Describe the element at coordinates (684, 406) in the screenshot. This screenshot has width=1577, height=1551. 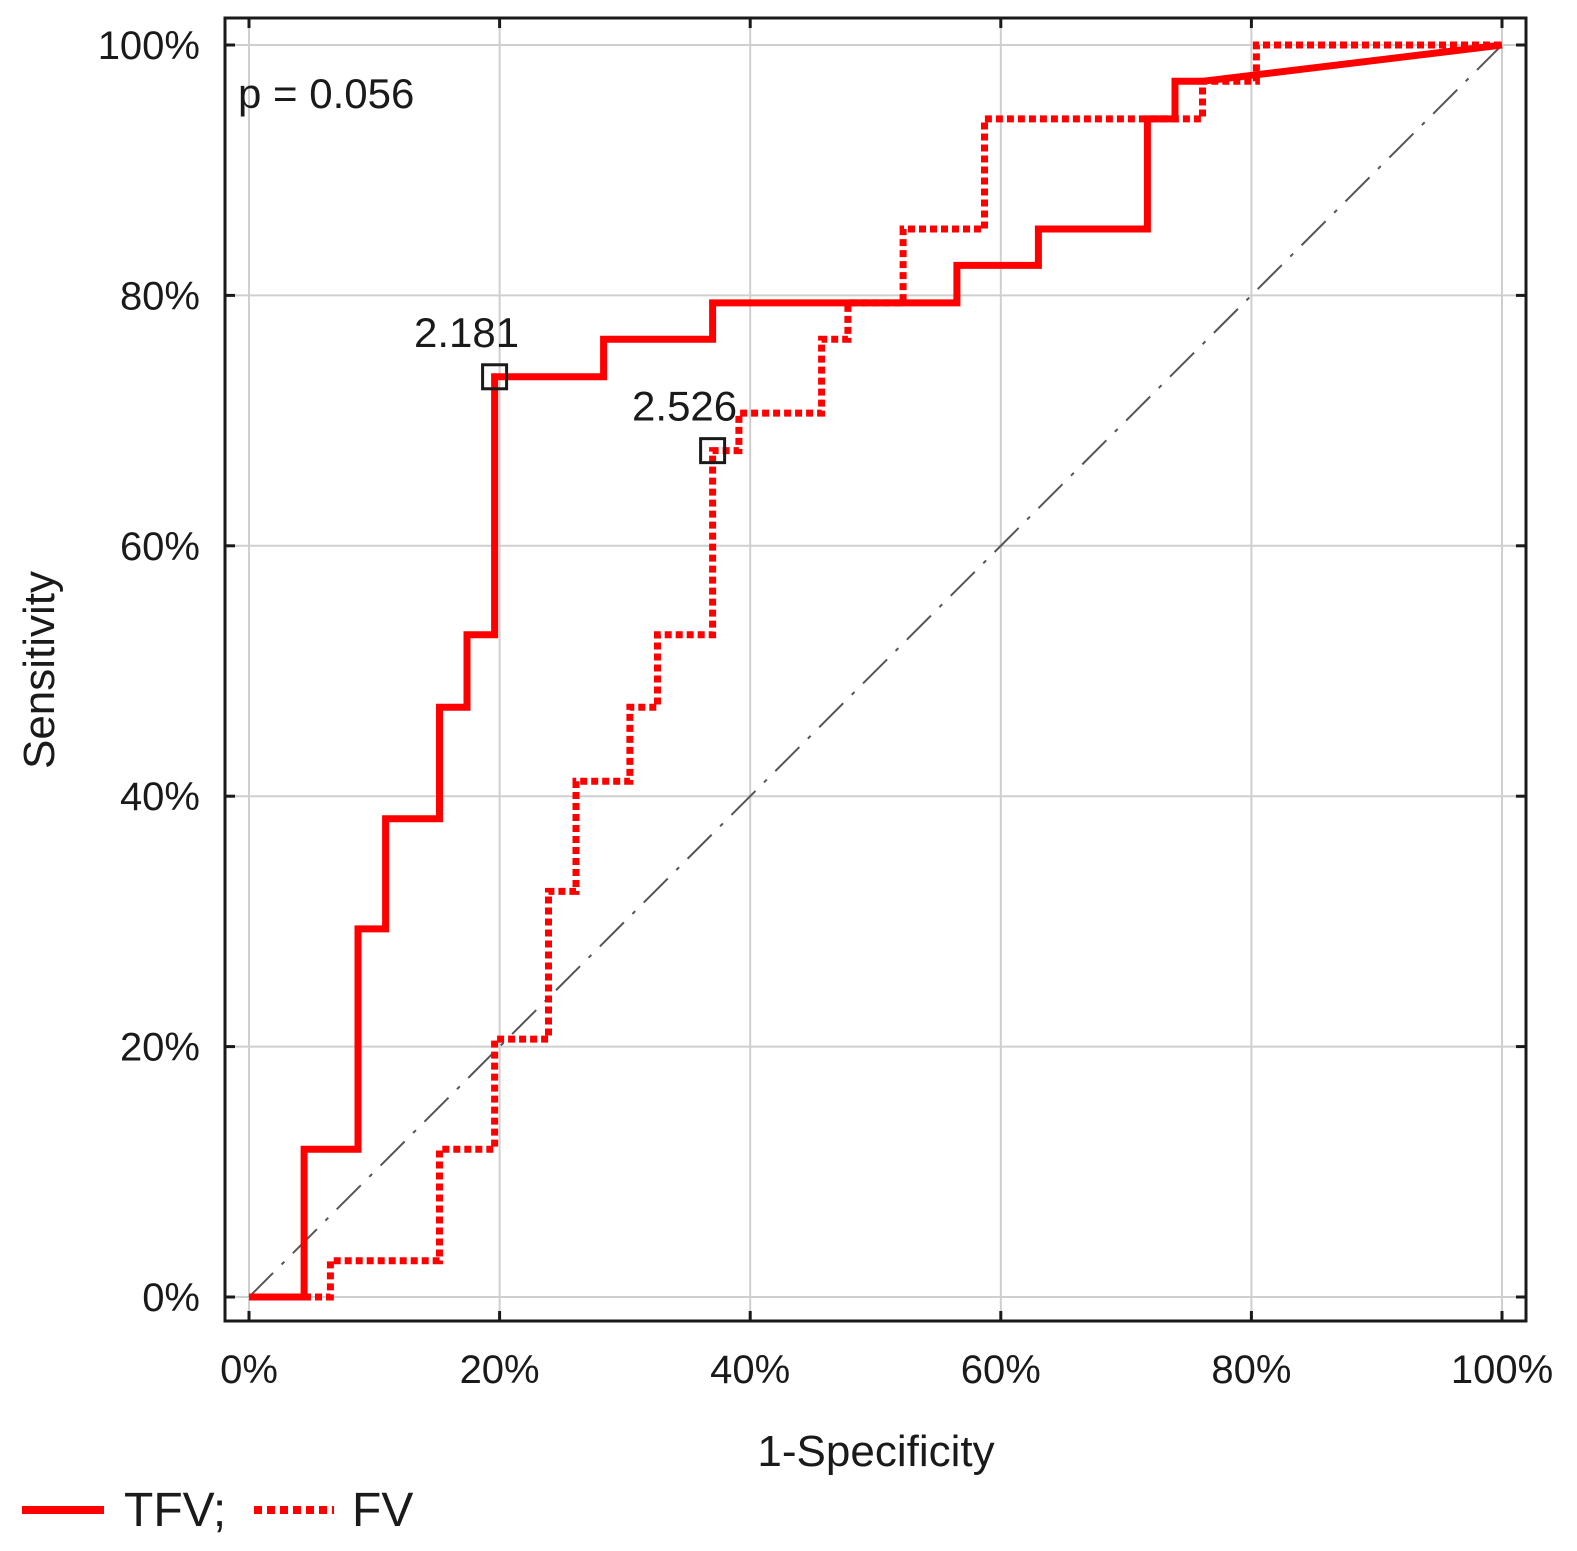
I see `cutoff-label-fv: 2.526` at that location.